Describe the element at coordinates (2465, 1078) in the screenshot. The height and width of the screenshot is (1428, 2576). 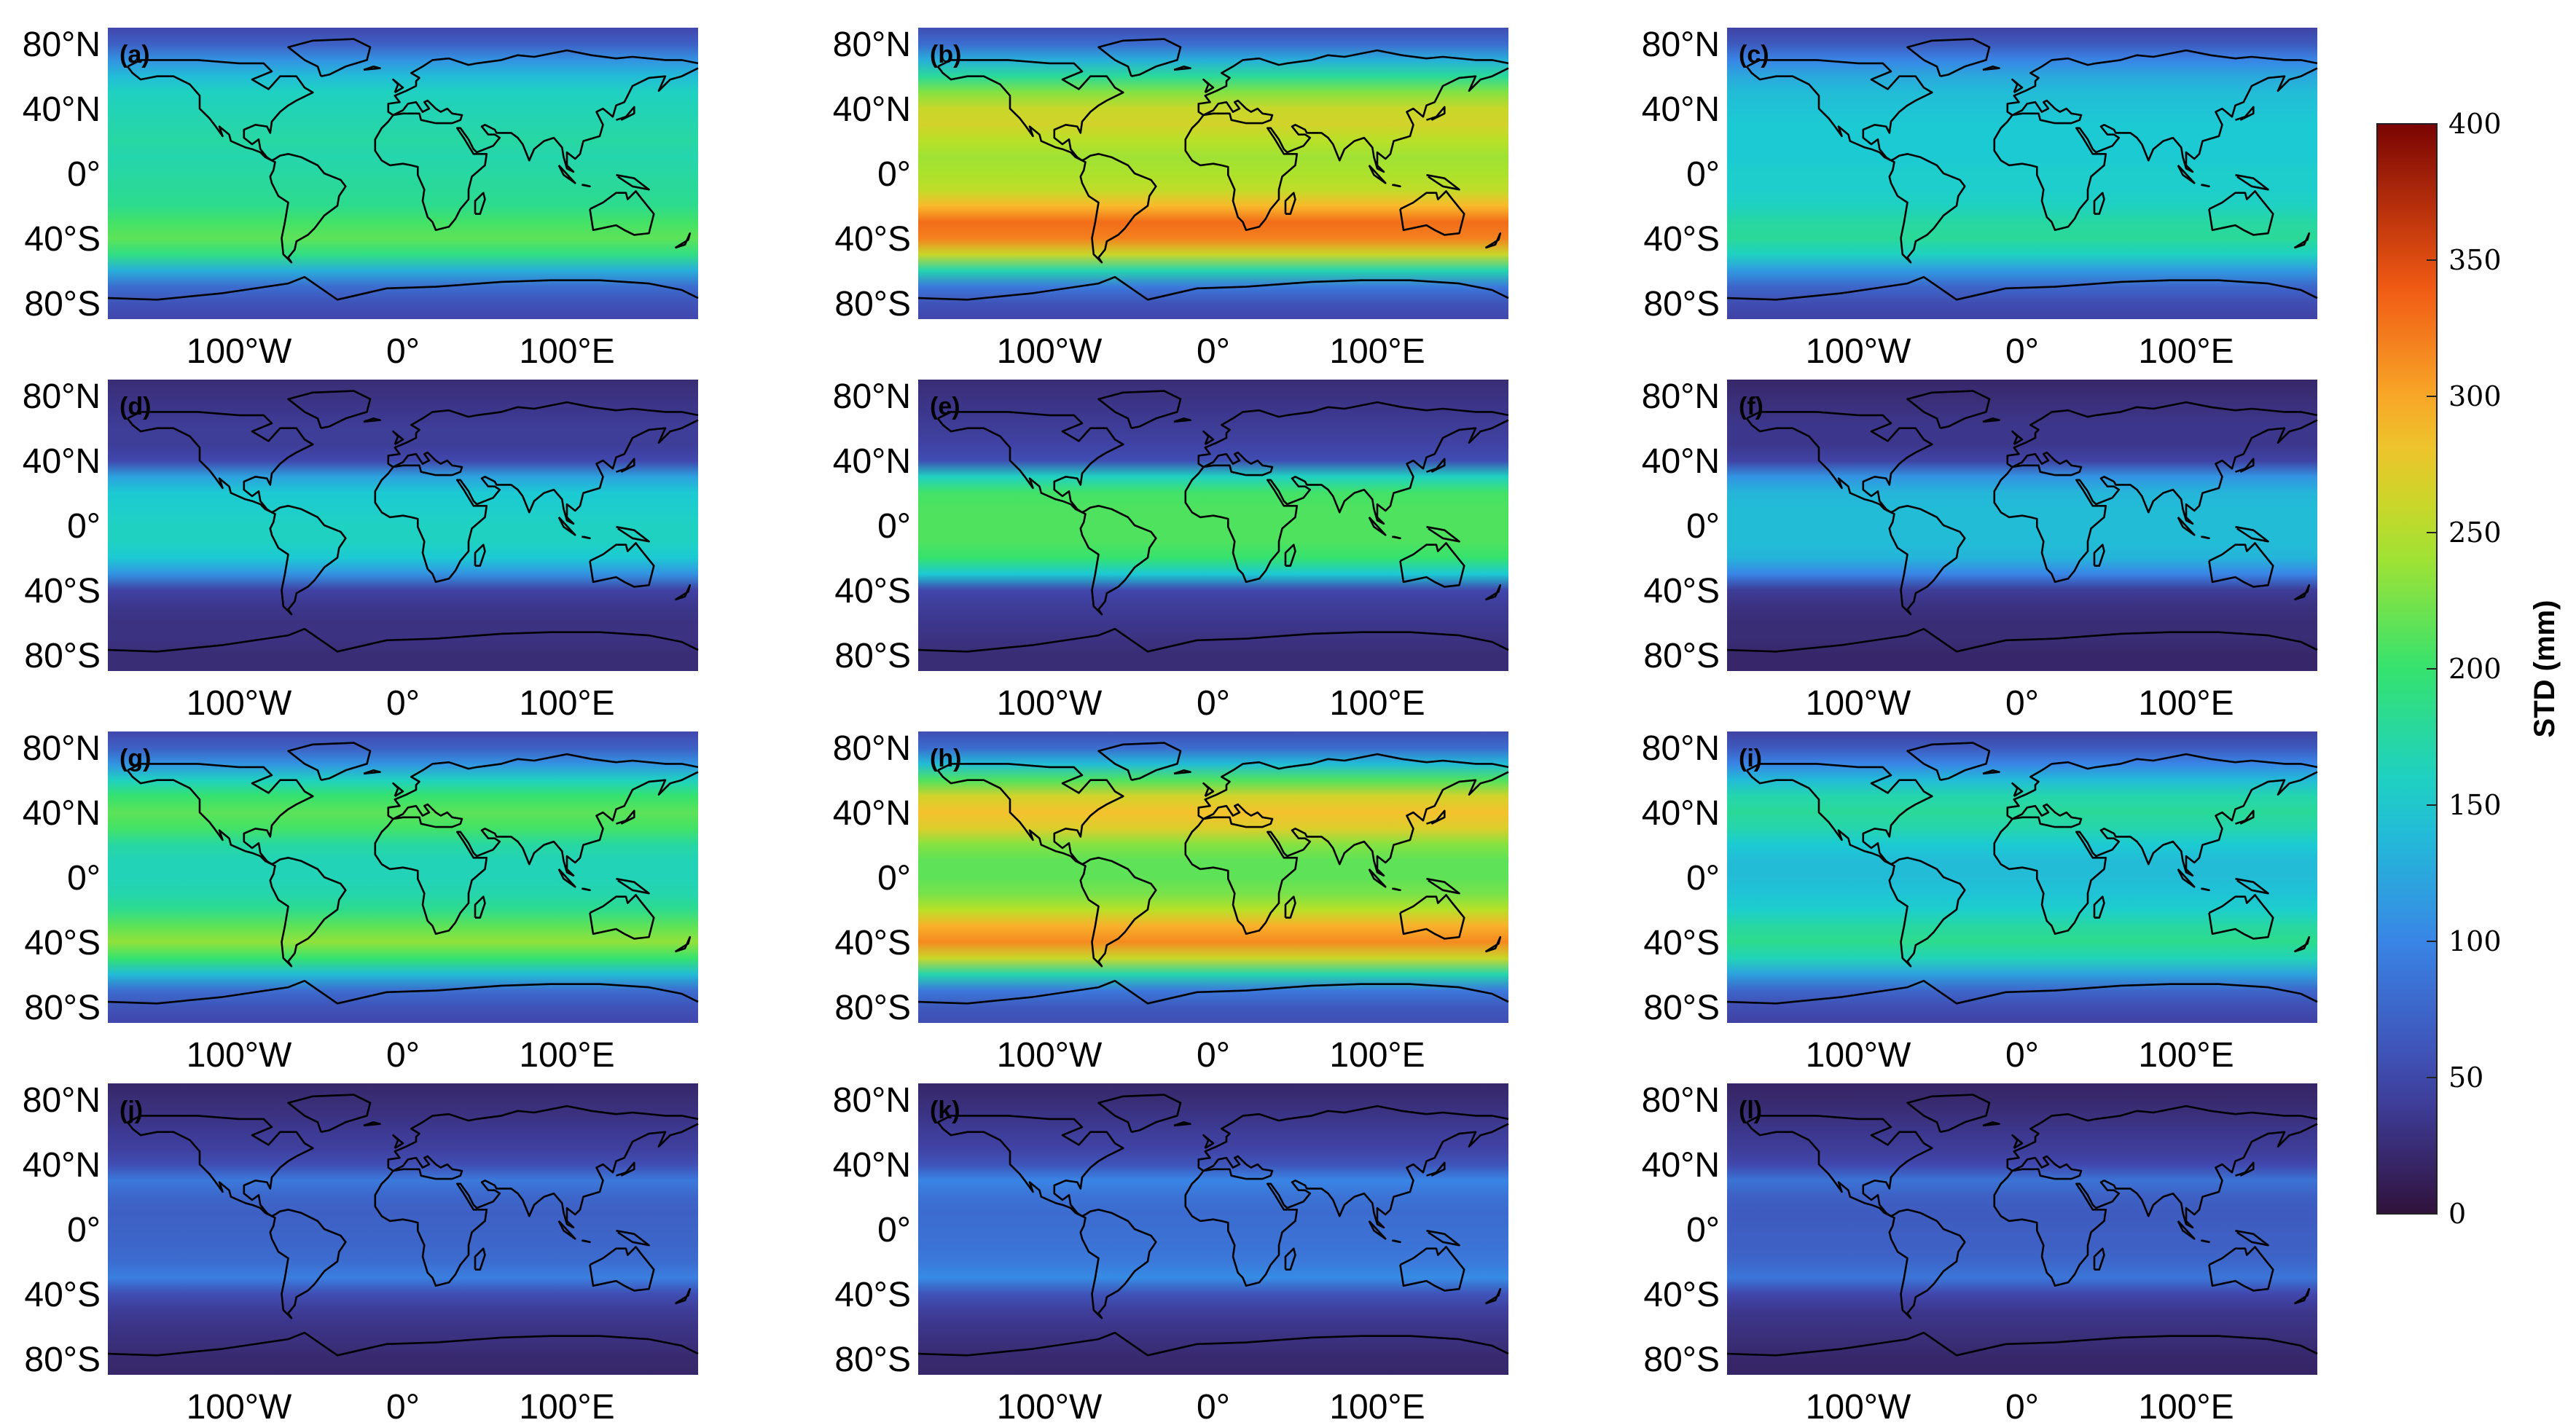
I see `colorbar-tick-label: 50` at that location.